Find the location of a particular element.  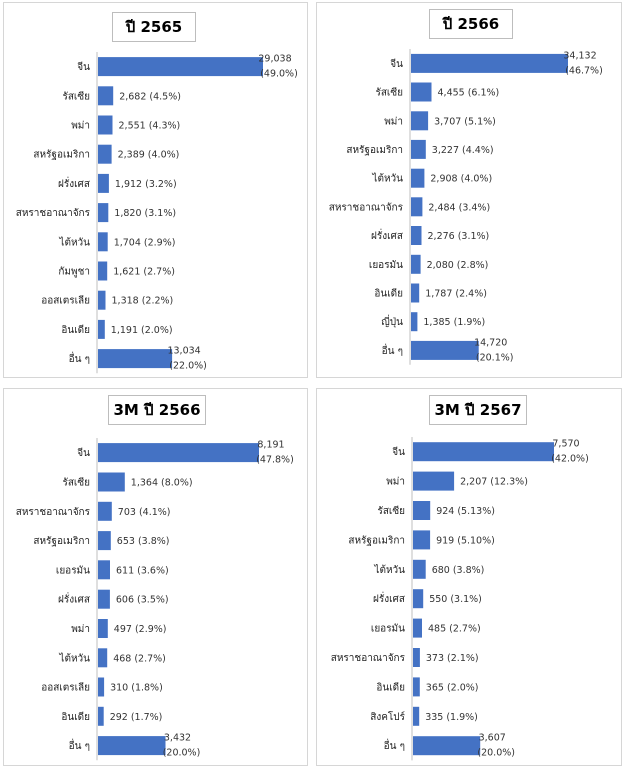

data-label: 468 (2.7%) is located at coordinates (139, 658).